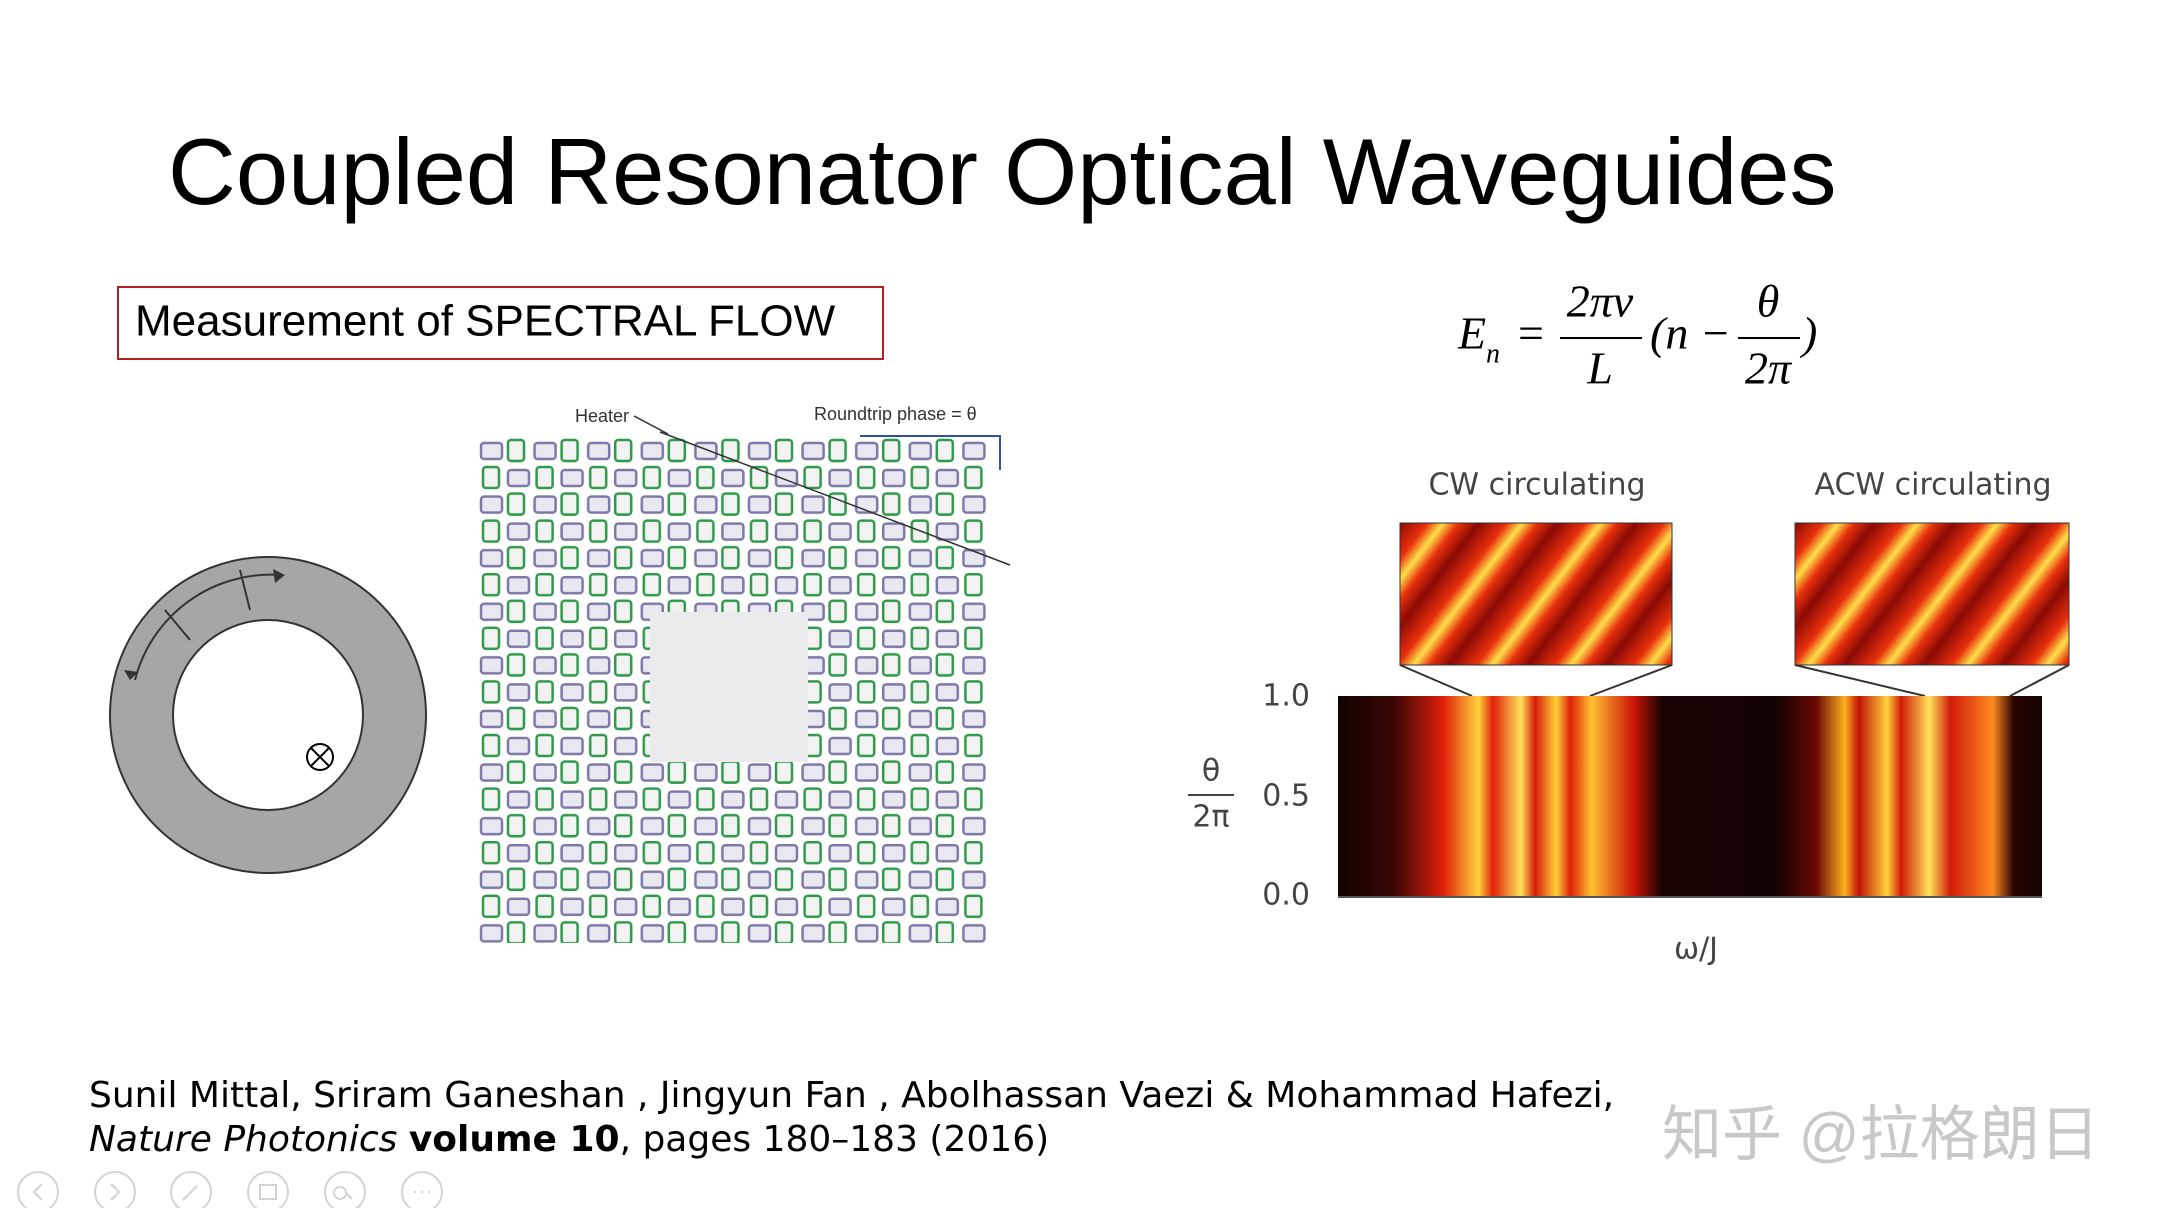 Image resolution: width=2160 pixels, height=1208 pixels. What do you see at coordinates (422, 1189) in the screenshot?
I see `more-button` at bounding box center [422, 1189].